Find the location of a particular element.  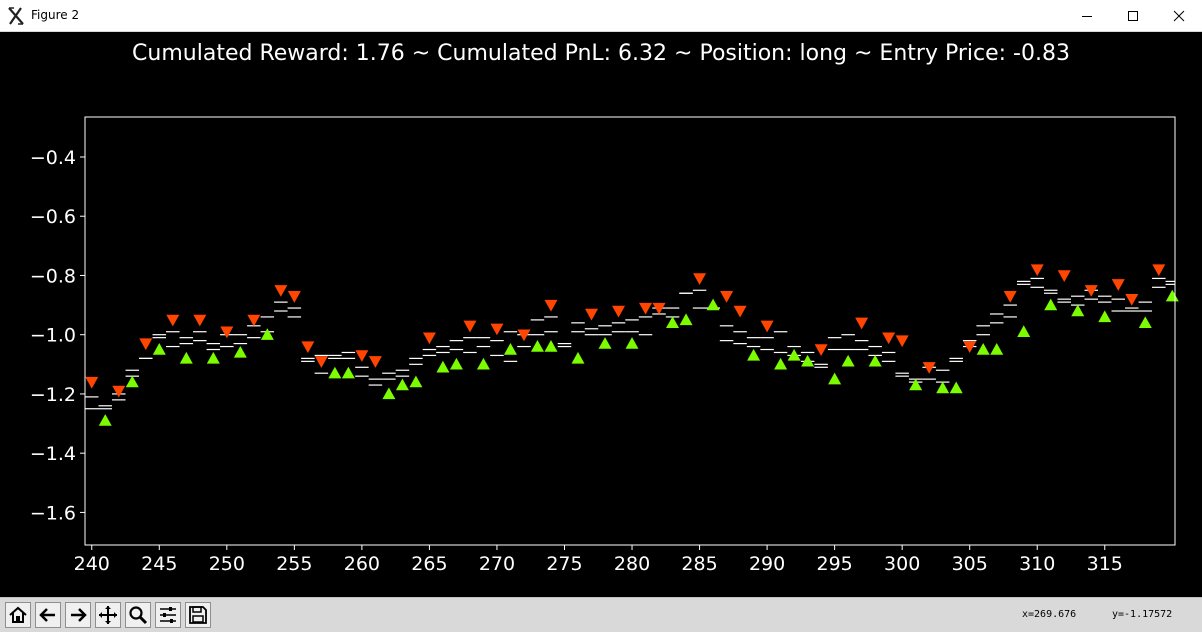

home-icon is located at coordinates (18, 614).